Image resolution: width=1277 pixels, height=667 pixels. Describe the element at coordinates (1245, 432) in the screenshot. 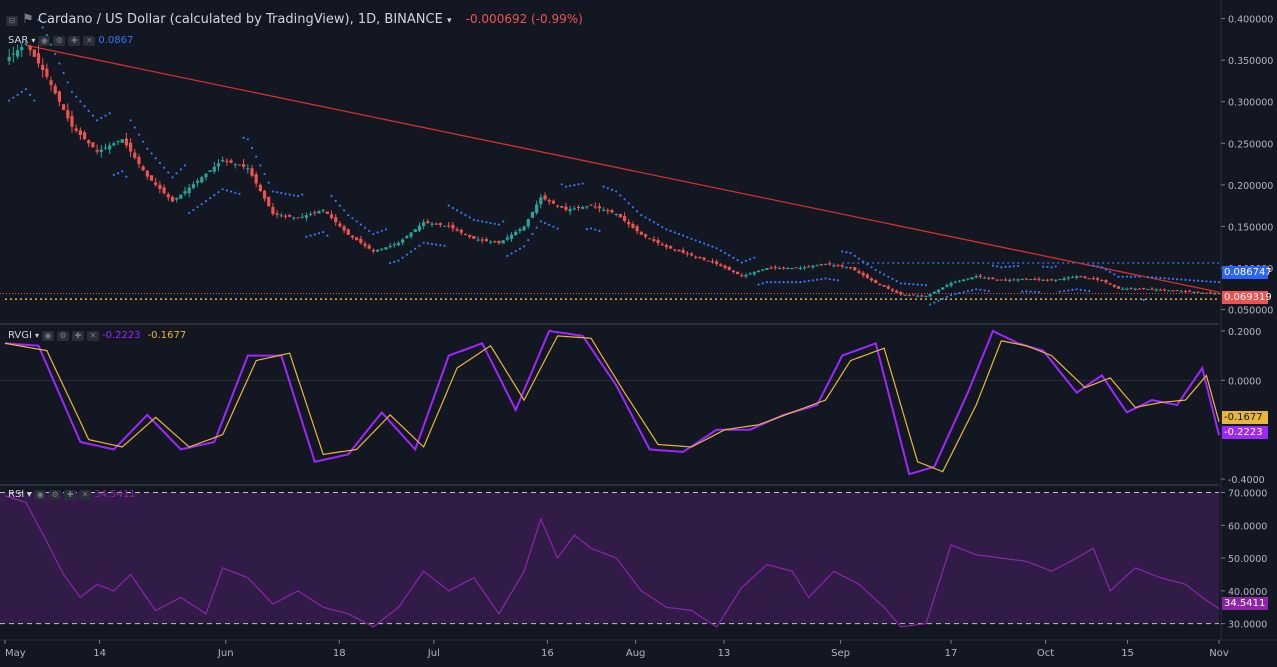

I see `rvgi-tag: -0.2223` at that location.